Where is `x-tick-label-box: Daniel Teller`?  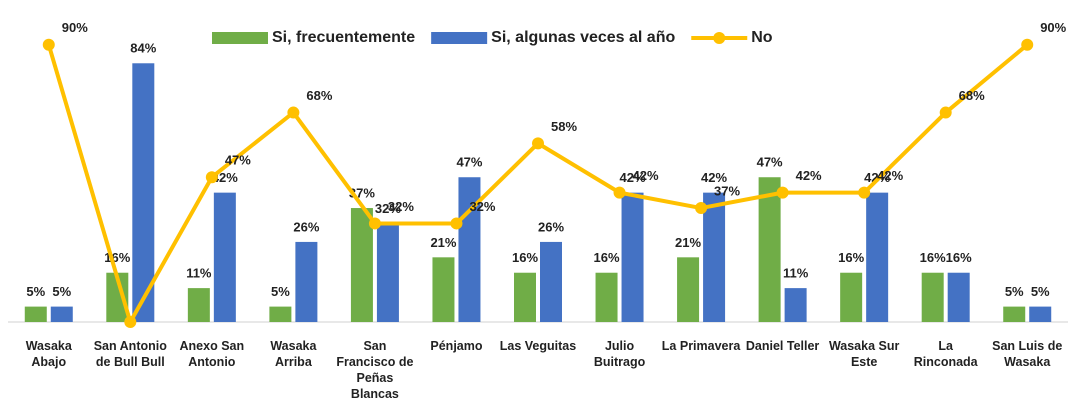
x-tick-label-box: Daniel Teller is located at coordinates (782, 346).